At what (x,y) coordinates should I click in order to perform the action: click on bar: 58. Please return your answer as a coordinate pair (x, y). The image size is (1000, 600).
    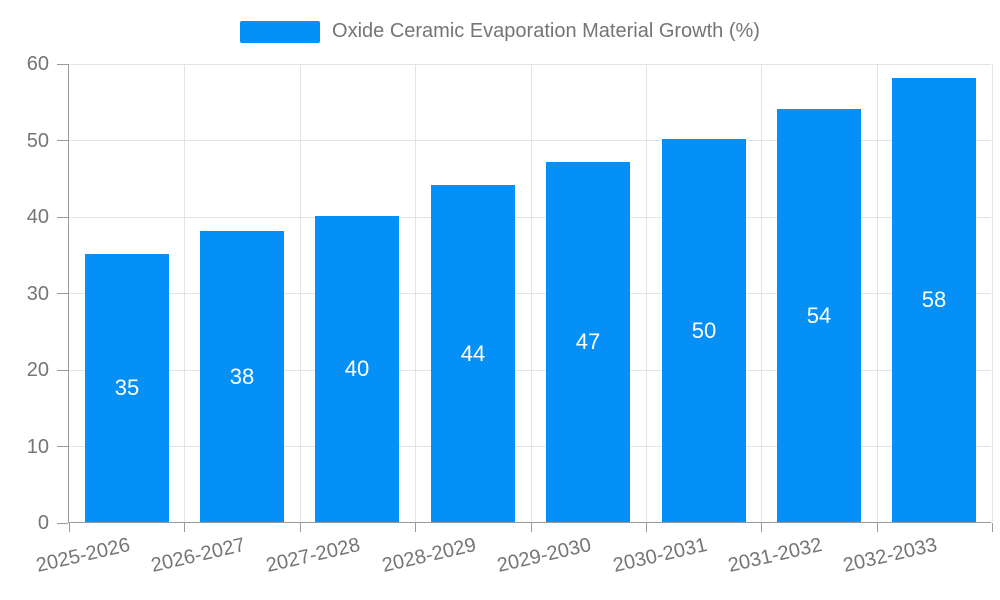
    Looking at the image, I should click on (934, 300).